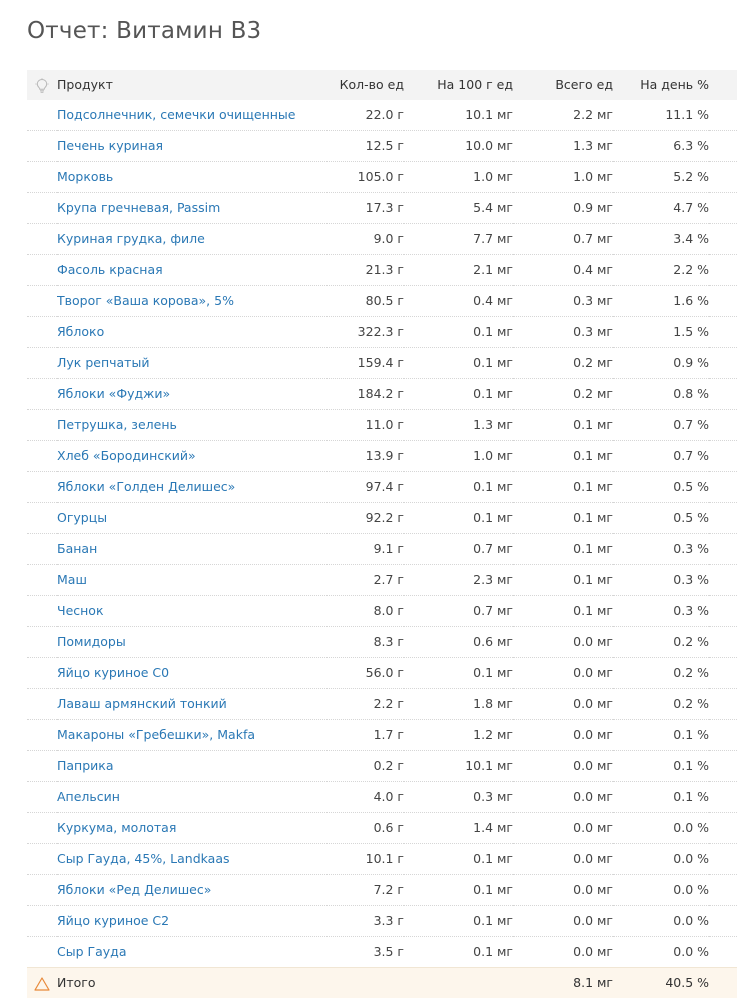 Image resolution: width=750 pixels, height=998 pixels. What do you see at coordinates (146, 486) in the screenshot?
I see `product-link: Яблоки «Голден Делишес»` at bounding box center [146, 486].